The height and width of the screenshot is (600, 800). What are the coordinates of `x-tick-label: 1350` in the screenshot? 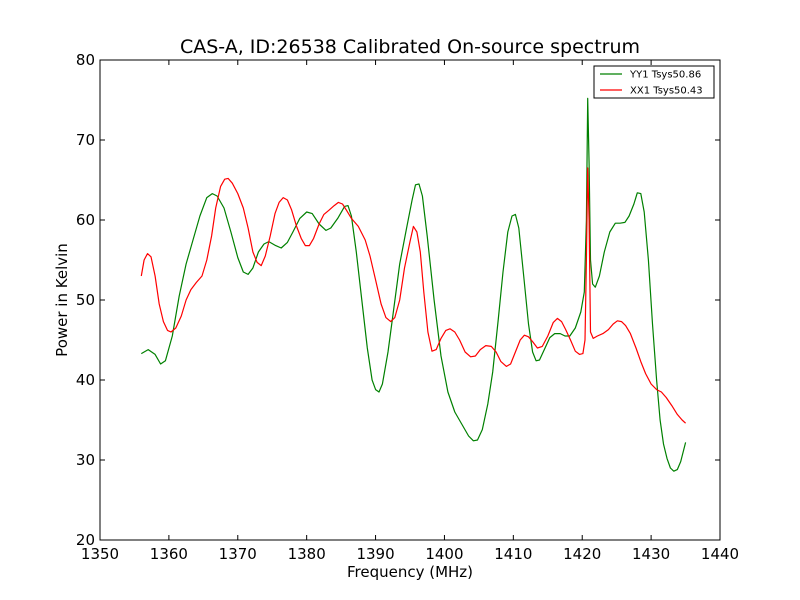 It's located at (100, 554).